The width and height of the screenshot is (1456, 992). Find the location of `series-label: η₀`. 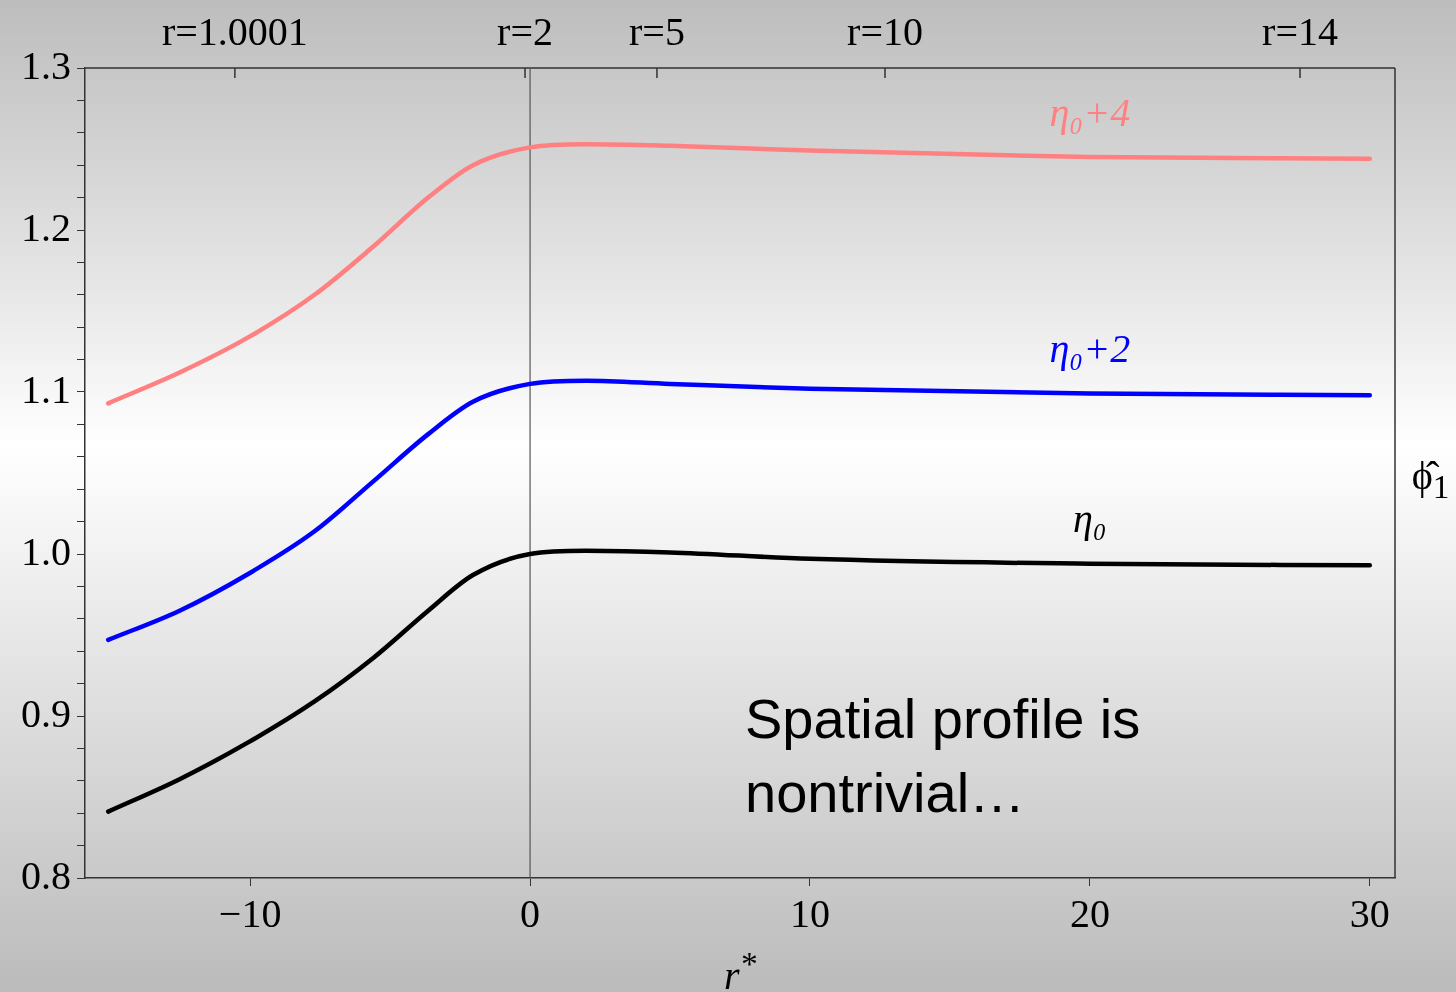

series-label: η₀ is located at coordinates (1090, 519).